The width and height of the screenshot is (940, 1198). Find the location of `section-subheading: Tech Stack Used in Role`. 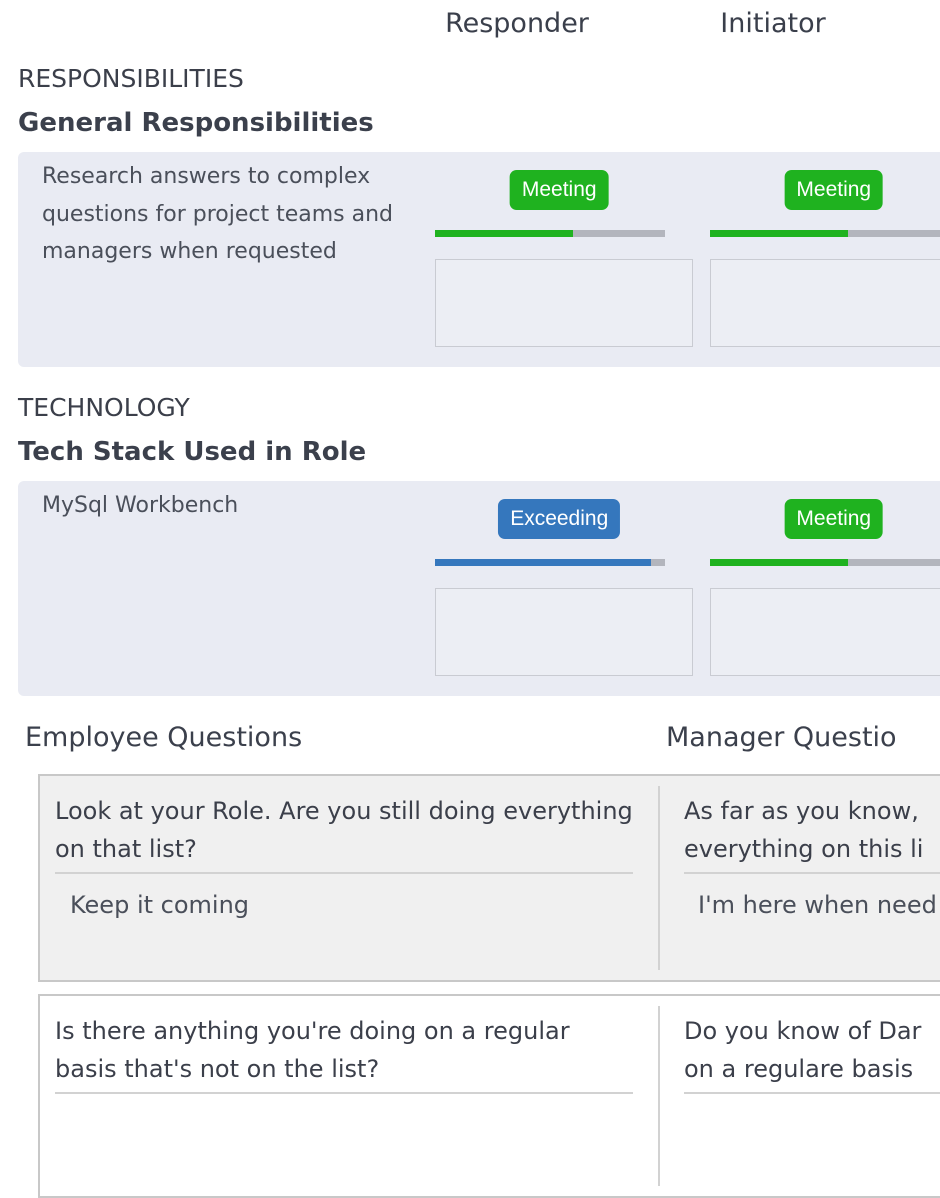

section-subheading: Tech Stack Used in Role is located at coordinates (479, 455).